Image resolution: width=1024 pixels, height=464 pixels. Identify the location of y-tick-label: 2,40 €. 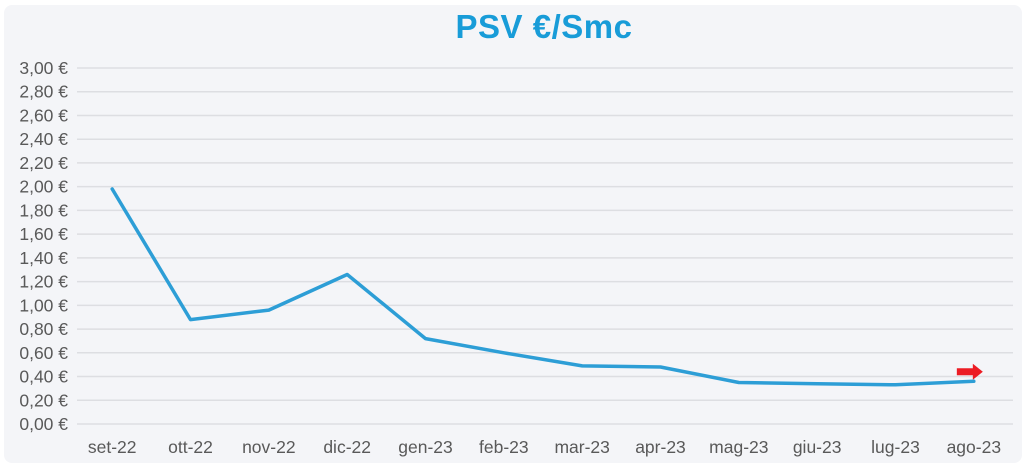
(43, 139).